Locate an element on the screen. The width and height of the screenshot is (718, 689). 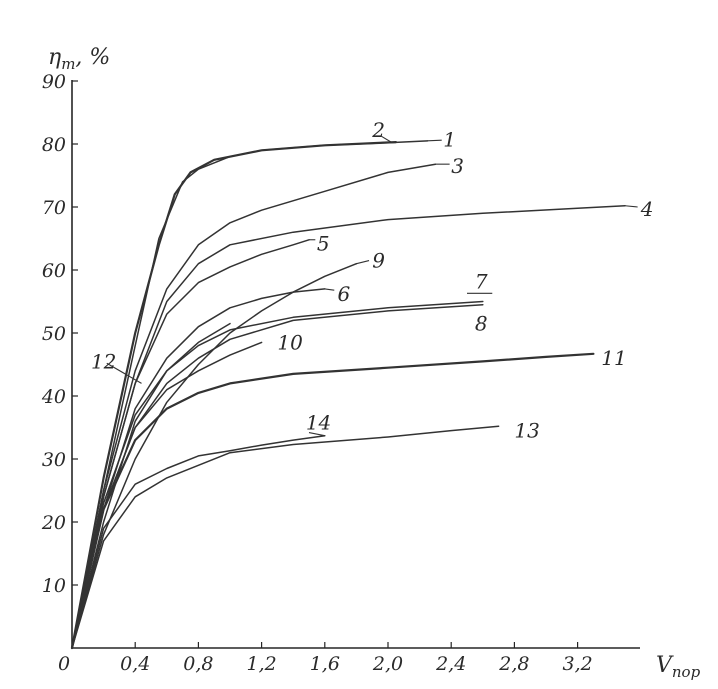
y-axis-label: ηт, % is located at coordinates (79, 59).